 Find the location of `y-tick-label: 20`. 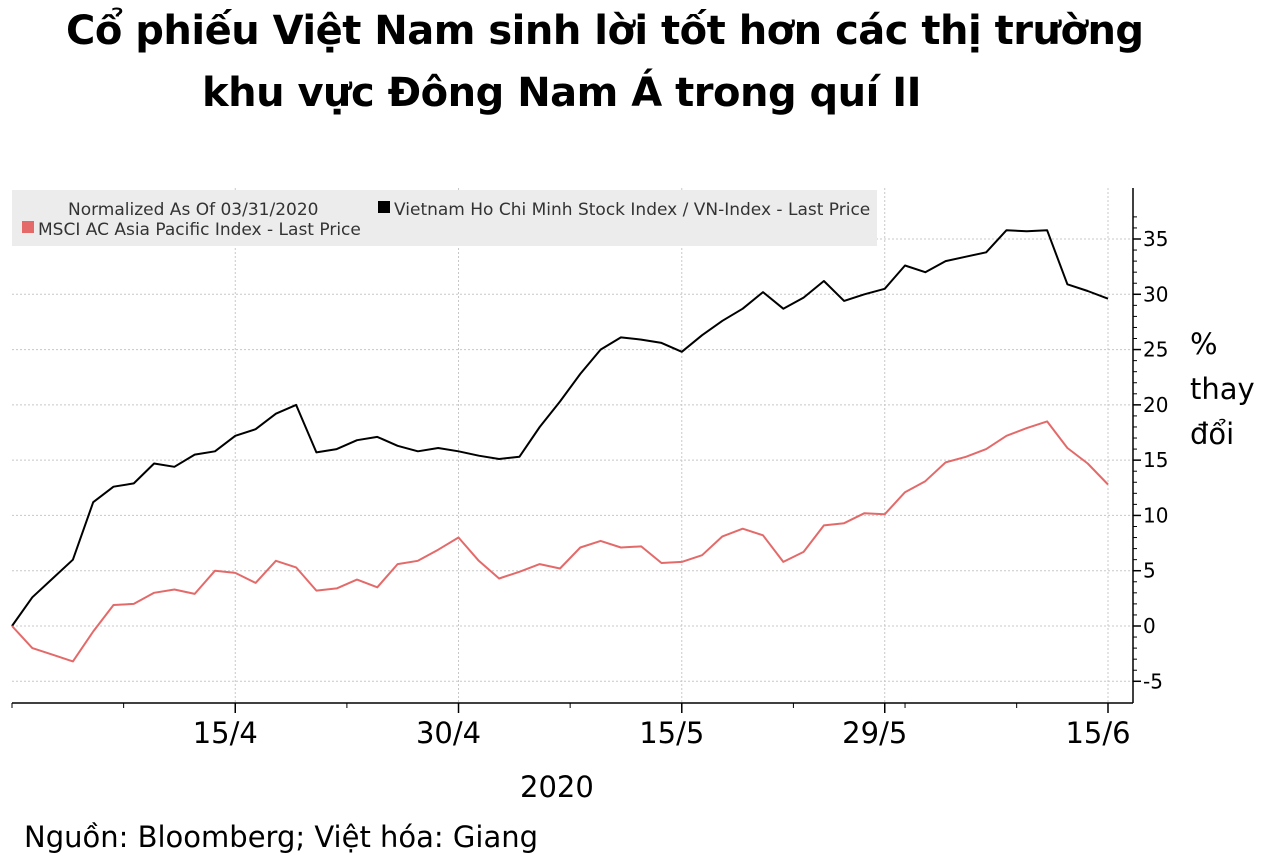

y-tick-label: 20 is located at coordinates (1155, 405).